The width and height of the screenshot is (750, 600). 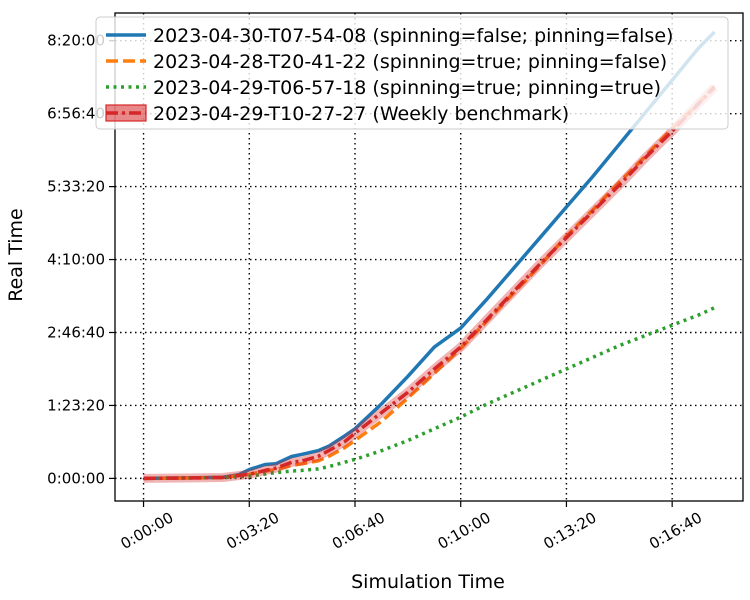 I want to click on y-tick-label: 5:33:20, so click(x=76, y=187).